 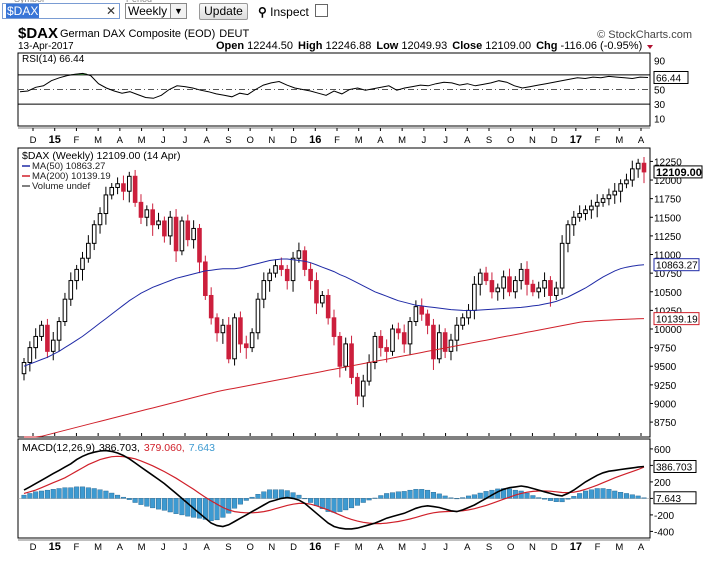 I want to click on price-tick-label: 10750, so click(x=668, y=274).